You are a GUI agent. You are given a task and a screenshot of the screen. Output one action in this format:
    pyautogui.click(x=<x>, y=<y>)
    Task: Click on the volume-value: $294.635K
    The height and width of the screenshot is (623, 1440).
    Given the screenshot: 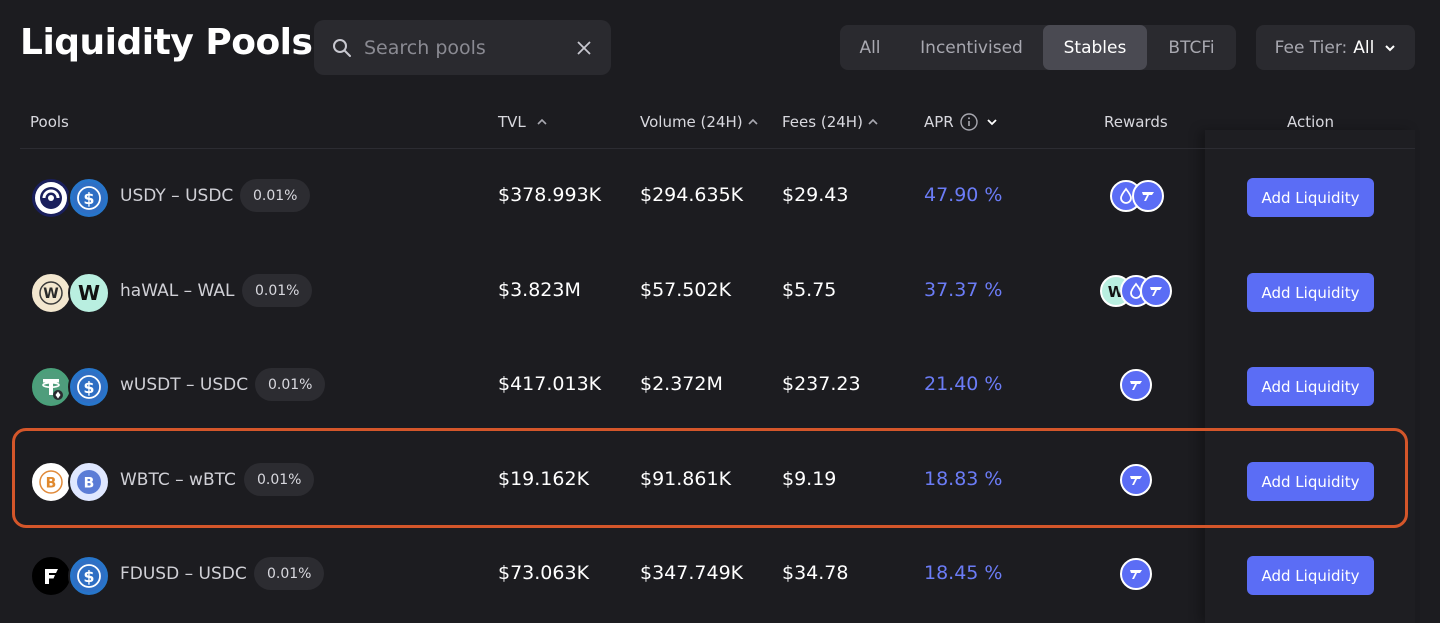 What is the action you would take?
    pyautogui.click(x=692, y=195)
    